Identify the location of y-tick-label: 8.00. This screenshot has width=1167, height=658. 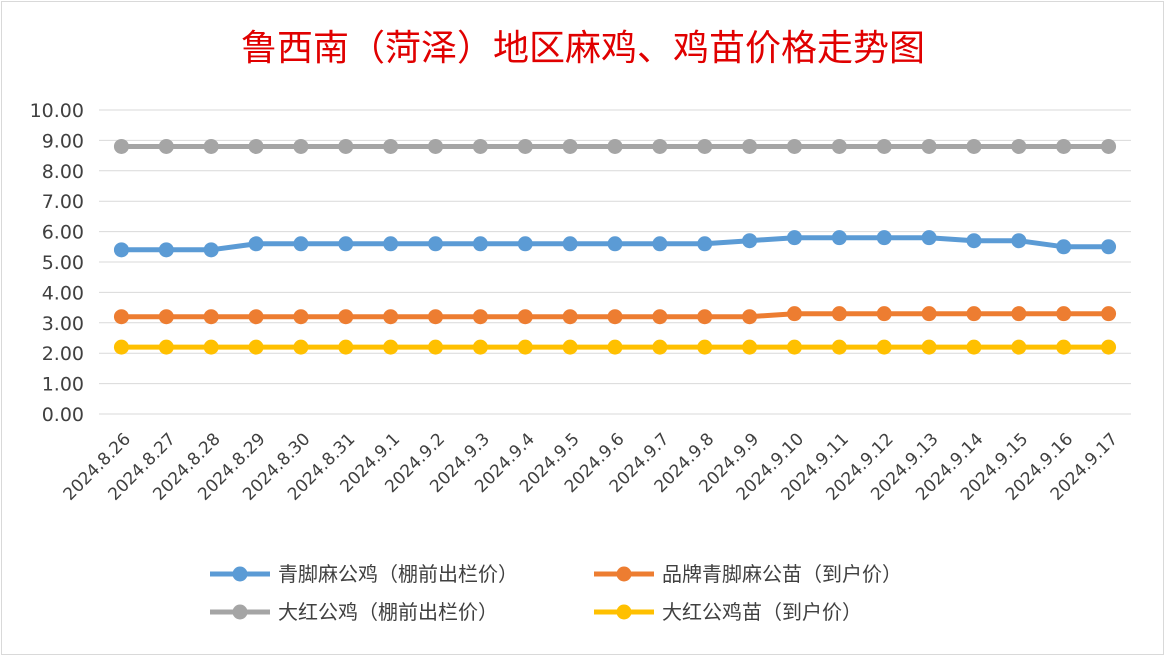
(63, 172).